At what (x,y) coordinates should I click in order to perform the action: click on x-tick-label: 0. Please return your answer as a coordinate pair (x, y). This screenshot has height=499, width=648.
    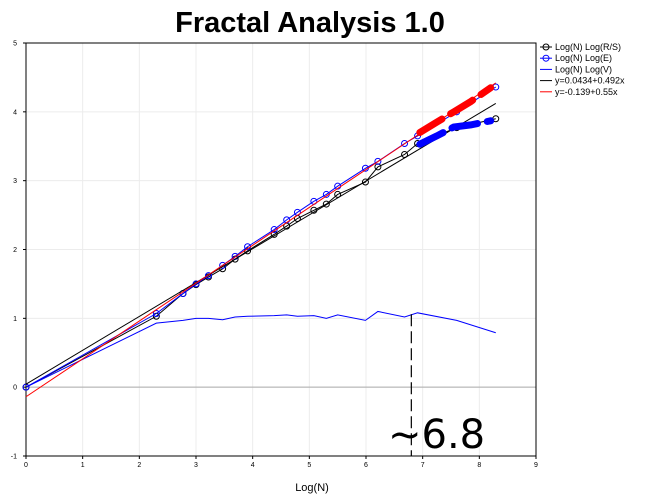
    Looking at the image, I should click on (26, 465).